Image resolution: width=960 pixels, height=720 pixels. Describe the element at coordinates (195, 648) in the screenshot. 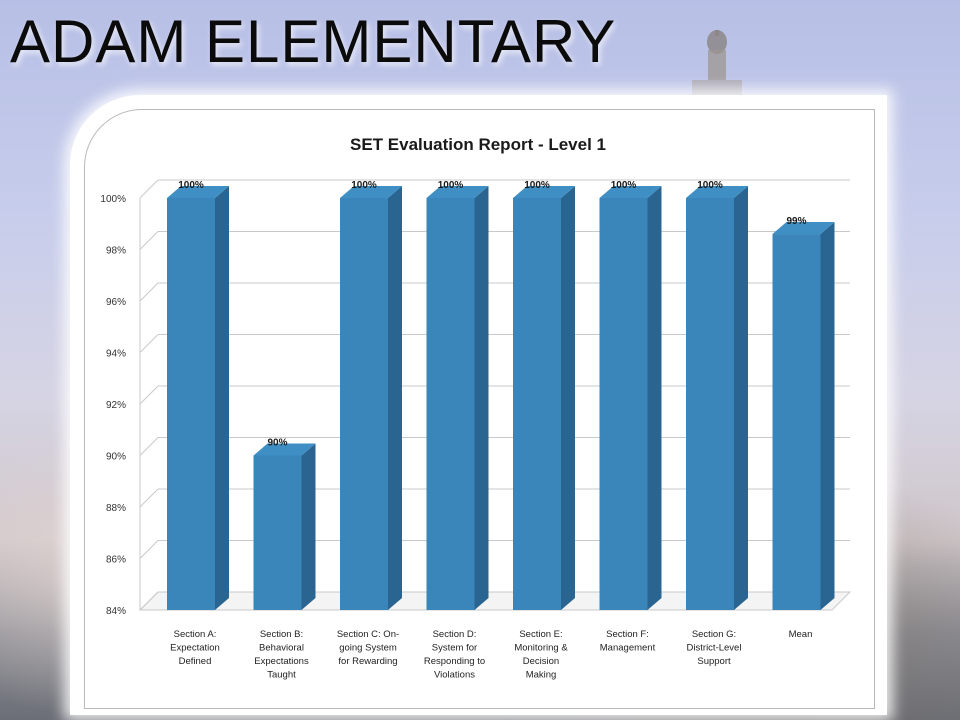

I see `x-tick-label: Section A: Expectation Defined` at that location.